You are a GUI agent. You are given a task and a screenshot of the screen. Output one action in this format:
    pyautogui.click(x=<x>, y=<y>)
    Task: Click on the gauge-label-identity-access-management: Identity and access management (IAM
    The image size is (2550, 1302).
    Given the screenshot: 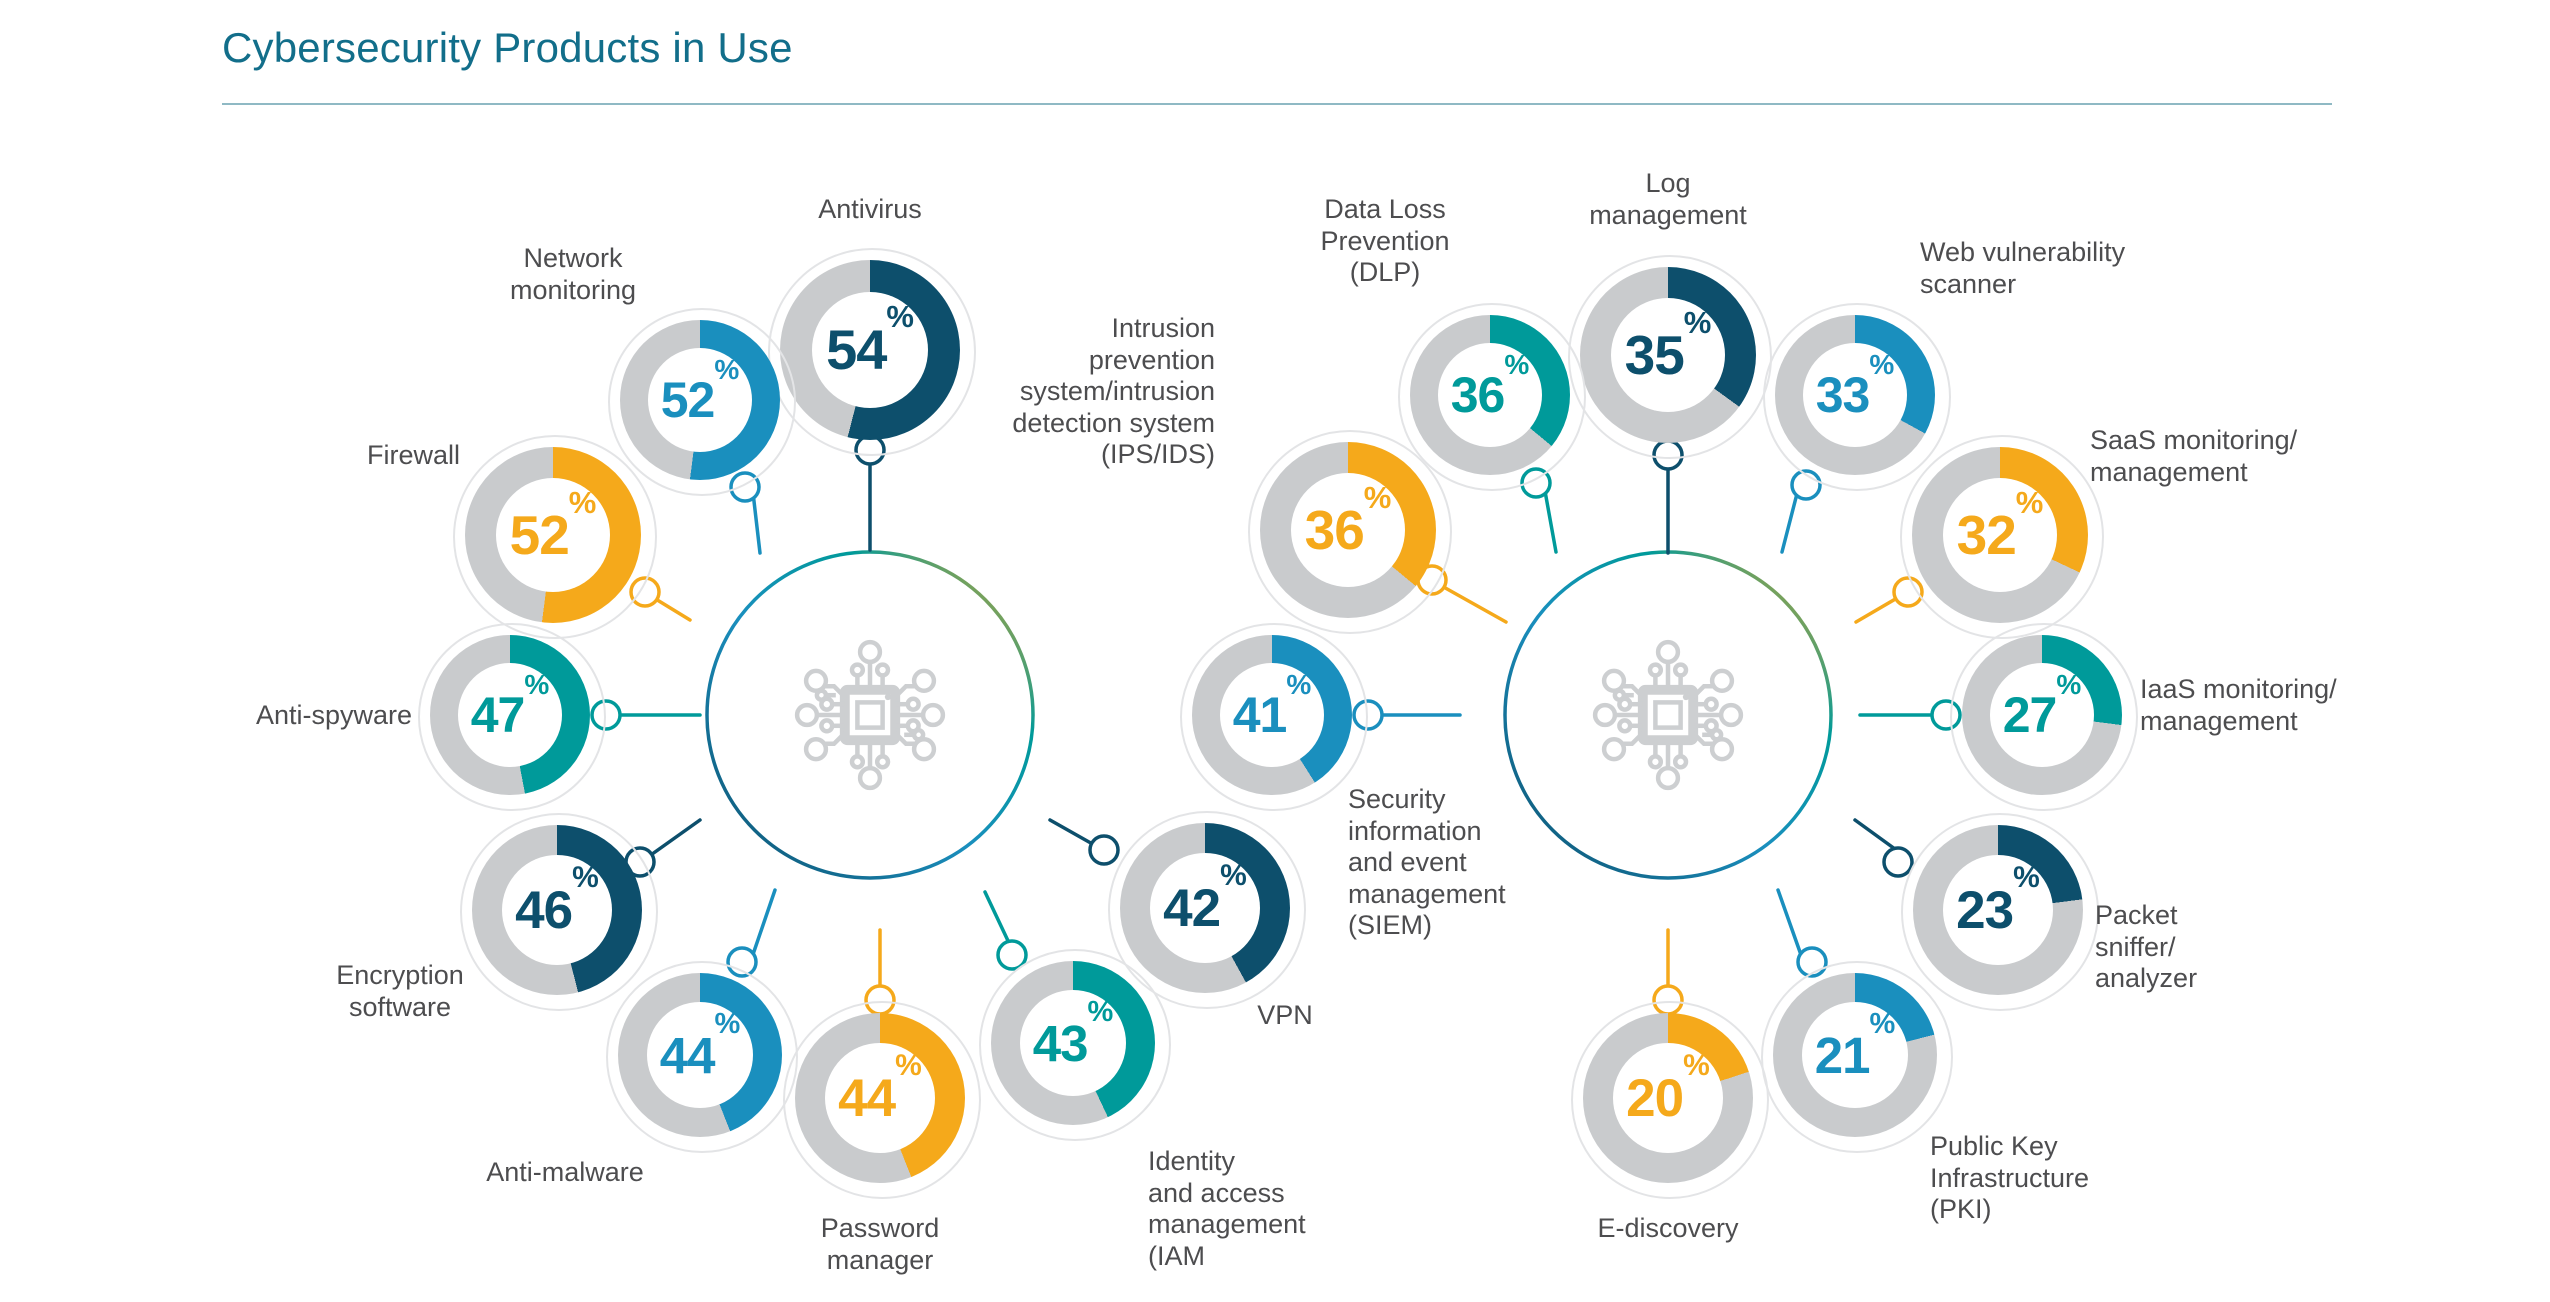 What is the action you would take?
    pyautogui.click(x=1227, y=1208)
    